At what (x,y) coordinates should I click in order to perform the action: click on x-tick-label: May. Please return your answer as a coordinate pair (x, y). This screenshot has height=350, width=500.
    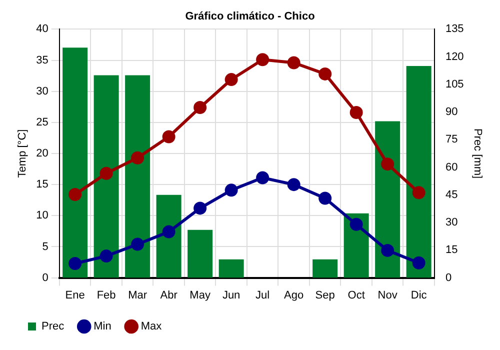
    Looking at the image, I should click on (200, 295).